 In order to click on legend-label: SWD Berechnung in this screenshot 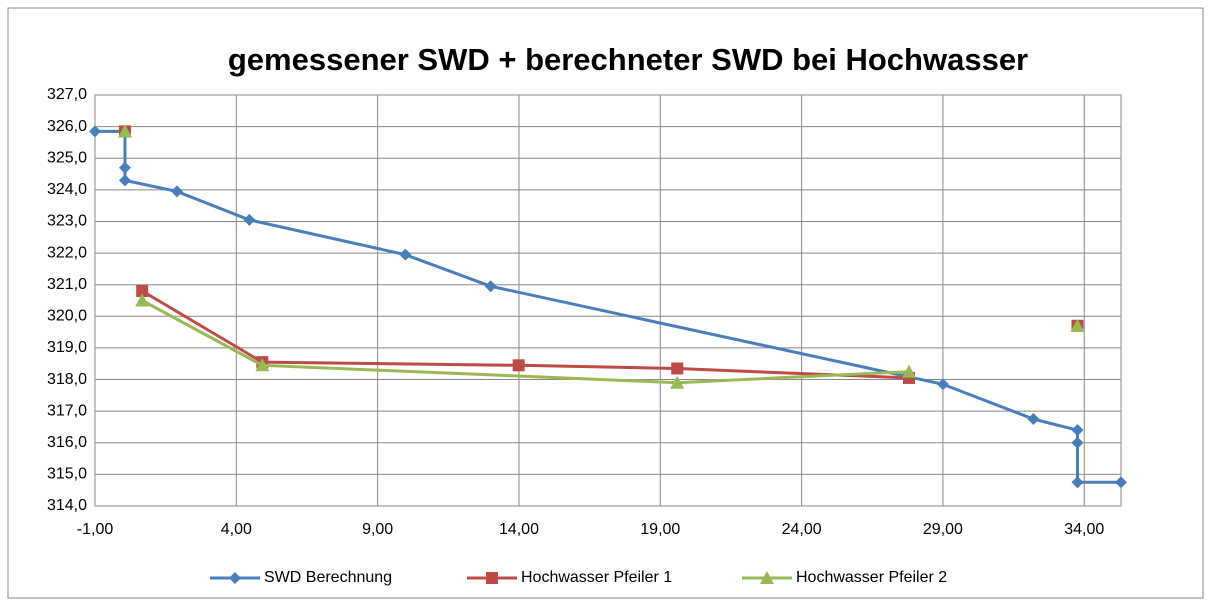, I will do `click(328, 577)`.